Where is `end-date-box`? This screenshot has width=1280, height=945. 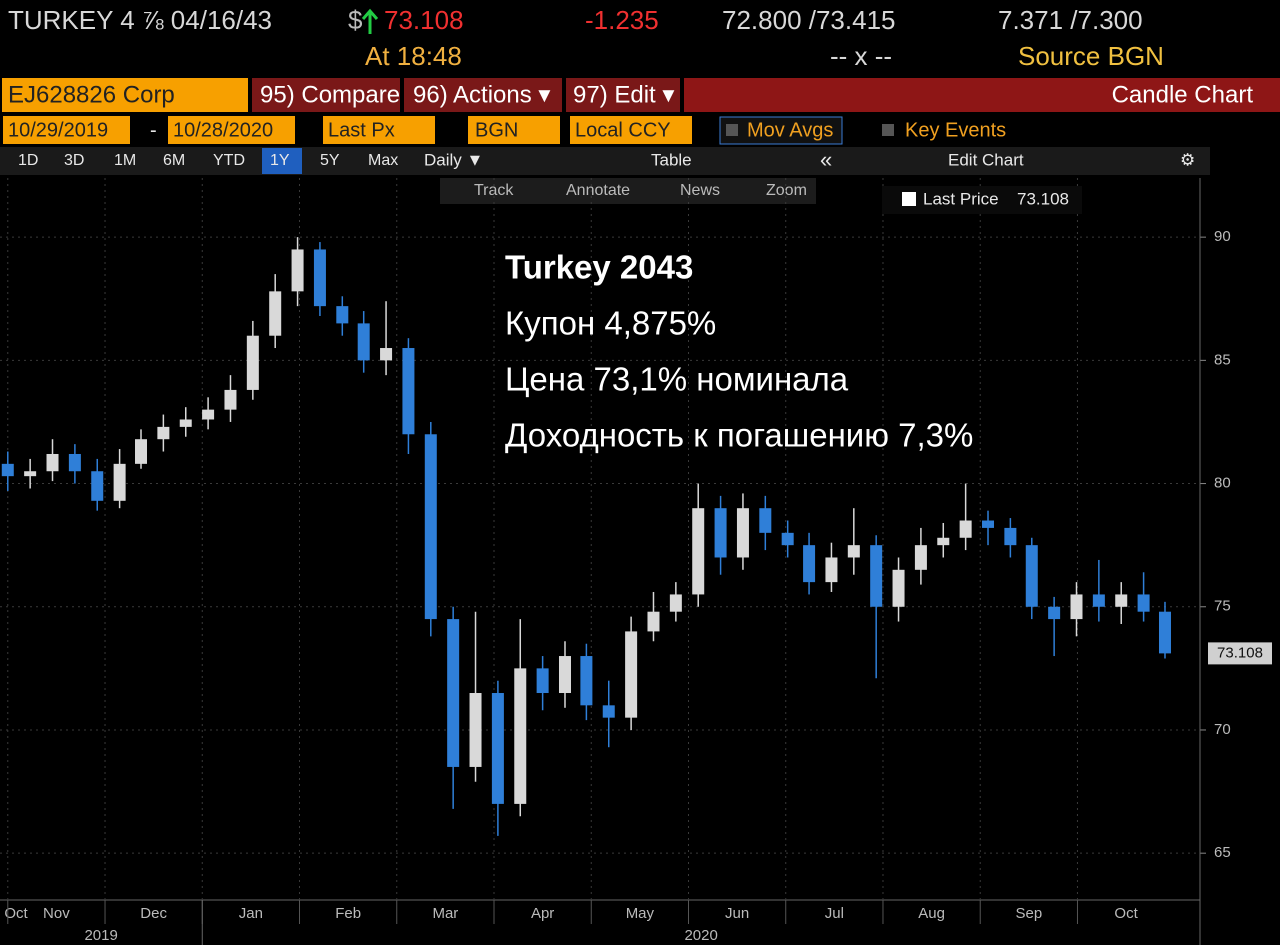
end-date-box is located at coordinates (231, 130).